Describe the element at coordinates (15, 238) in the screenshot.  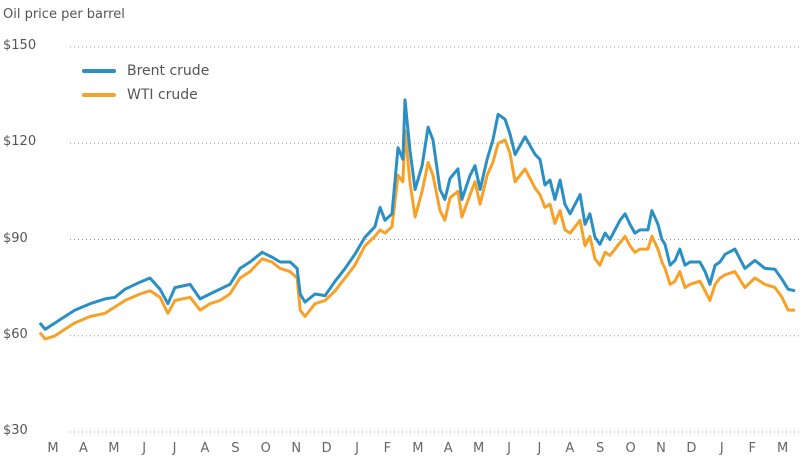
I see `y-tick-label: $90` at that location.